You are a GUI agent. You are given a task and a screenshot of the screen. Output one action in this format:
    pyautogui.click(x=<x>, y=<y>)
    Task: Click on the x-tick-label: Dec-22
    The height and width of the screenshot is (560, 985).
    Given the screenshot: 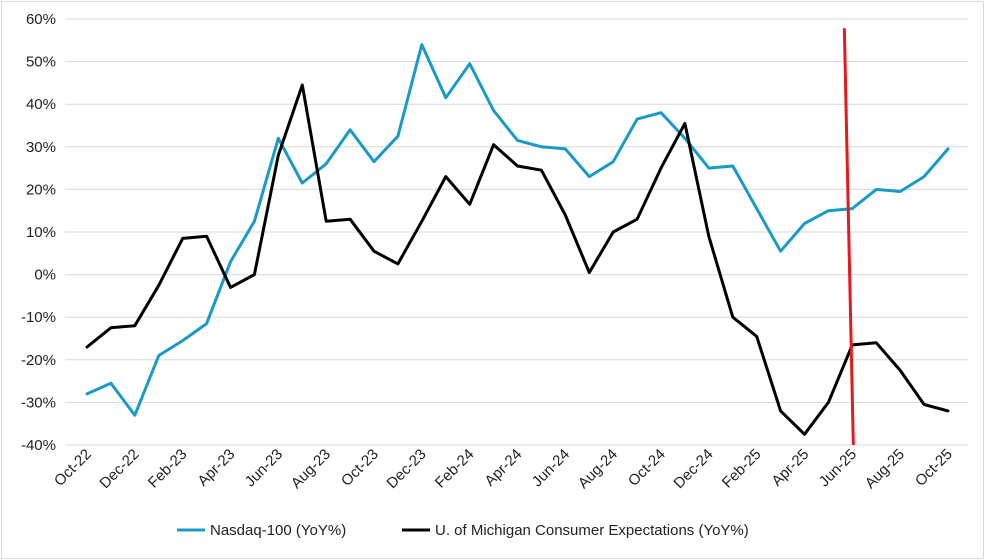 What is the action you would take?
    pyautogui.click(x=119, y=469)
    